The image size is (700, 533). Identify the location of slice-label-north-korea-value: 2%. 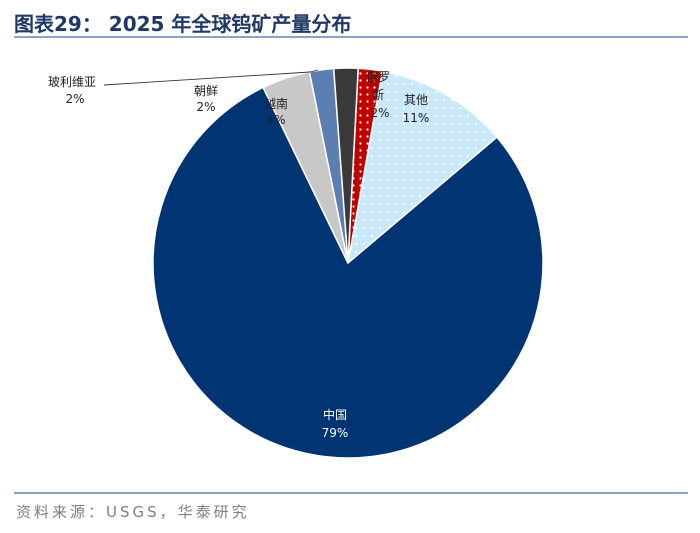
(205, 107).